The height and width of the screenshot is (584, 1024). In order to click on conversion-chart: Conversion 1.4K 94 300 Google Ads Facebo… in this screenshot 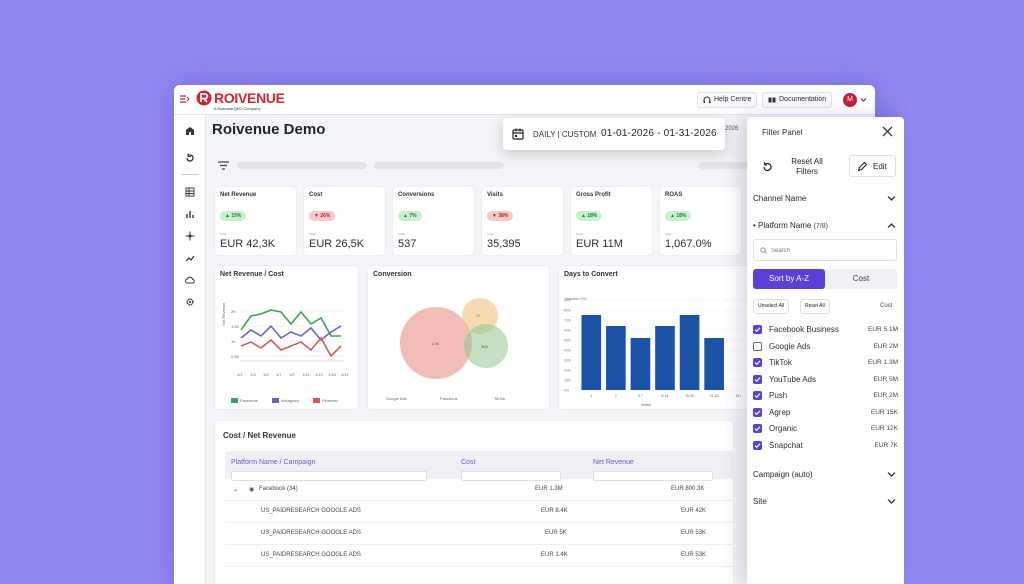, I will do `click(458, 337)`.